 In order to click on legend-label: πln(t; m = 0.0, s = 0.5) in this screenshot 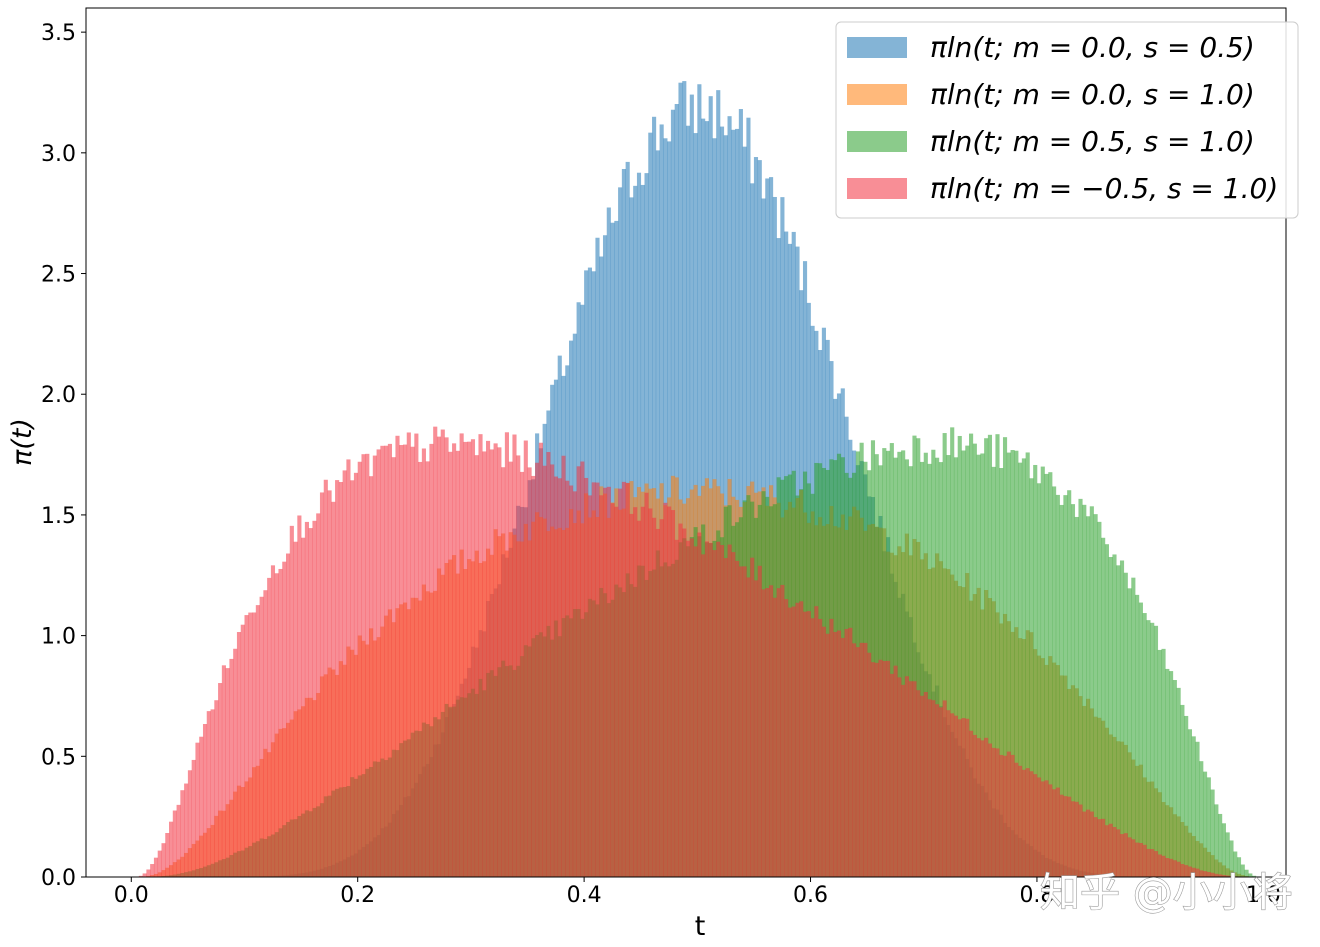, I will do `click(1092, 47)`.